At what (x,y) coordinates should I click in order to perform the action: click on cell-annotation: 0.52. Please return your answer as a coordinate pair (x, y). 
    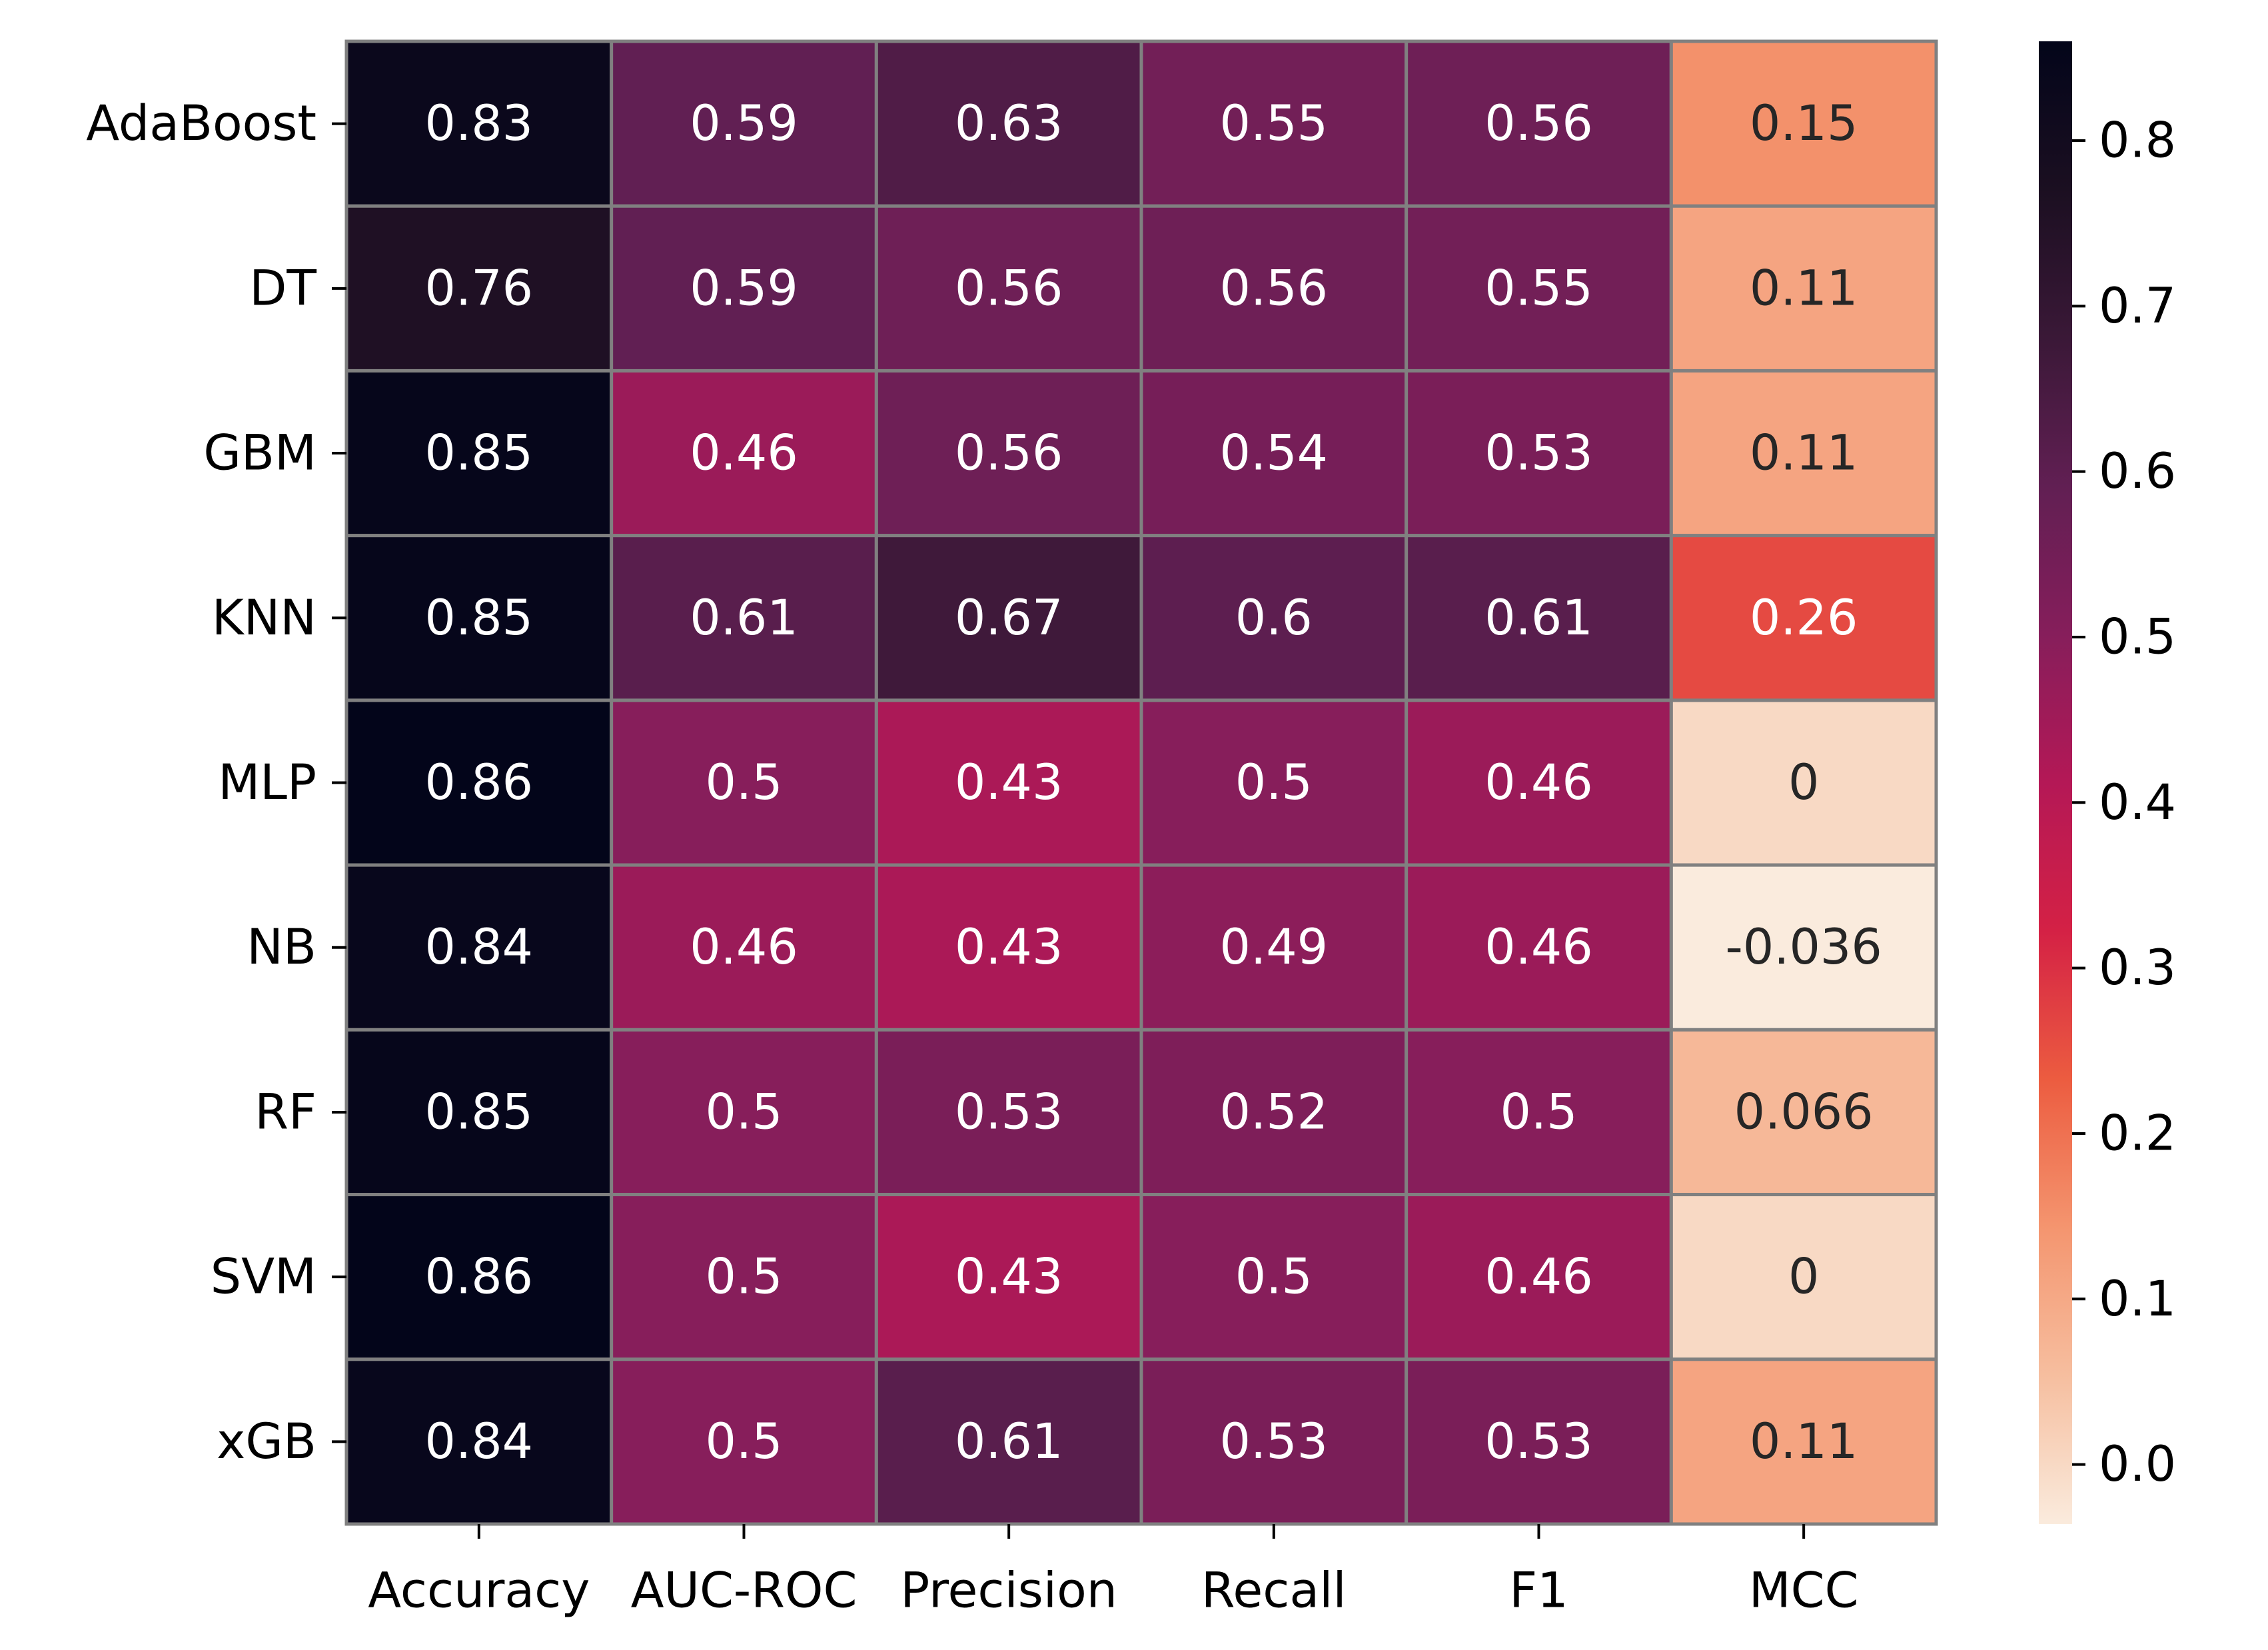
    Looking at the image, I should click on (1274, 1112).